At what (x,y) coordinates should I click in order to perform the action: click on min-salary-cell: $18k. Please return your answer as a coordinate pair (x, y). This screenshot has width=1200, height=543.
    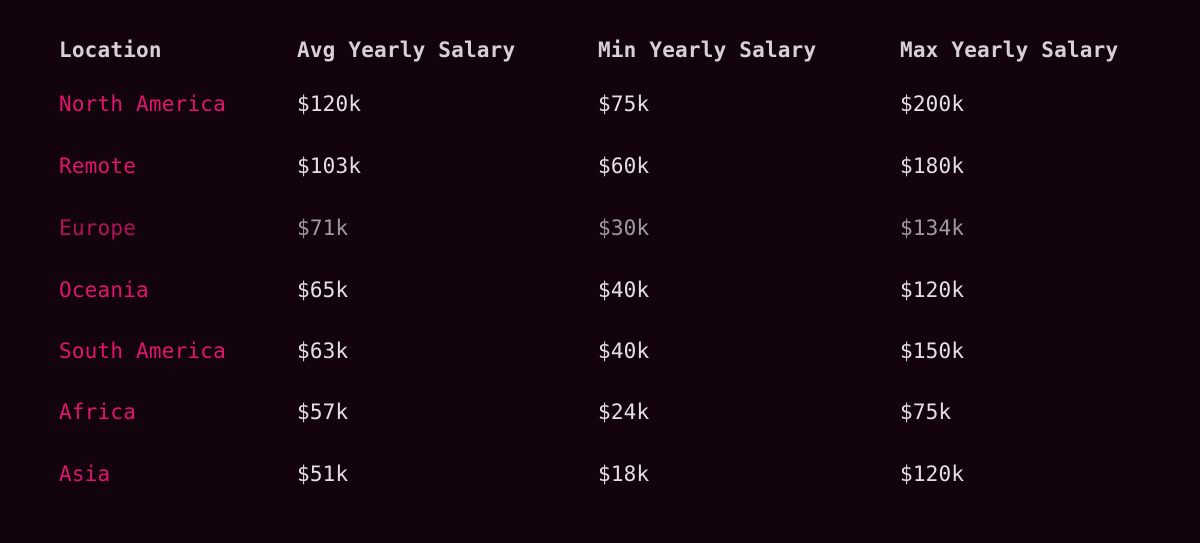
    Looking at the image, I should click on (624, 474).